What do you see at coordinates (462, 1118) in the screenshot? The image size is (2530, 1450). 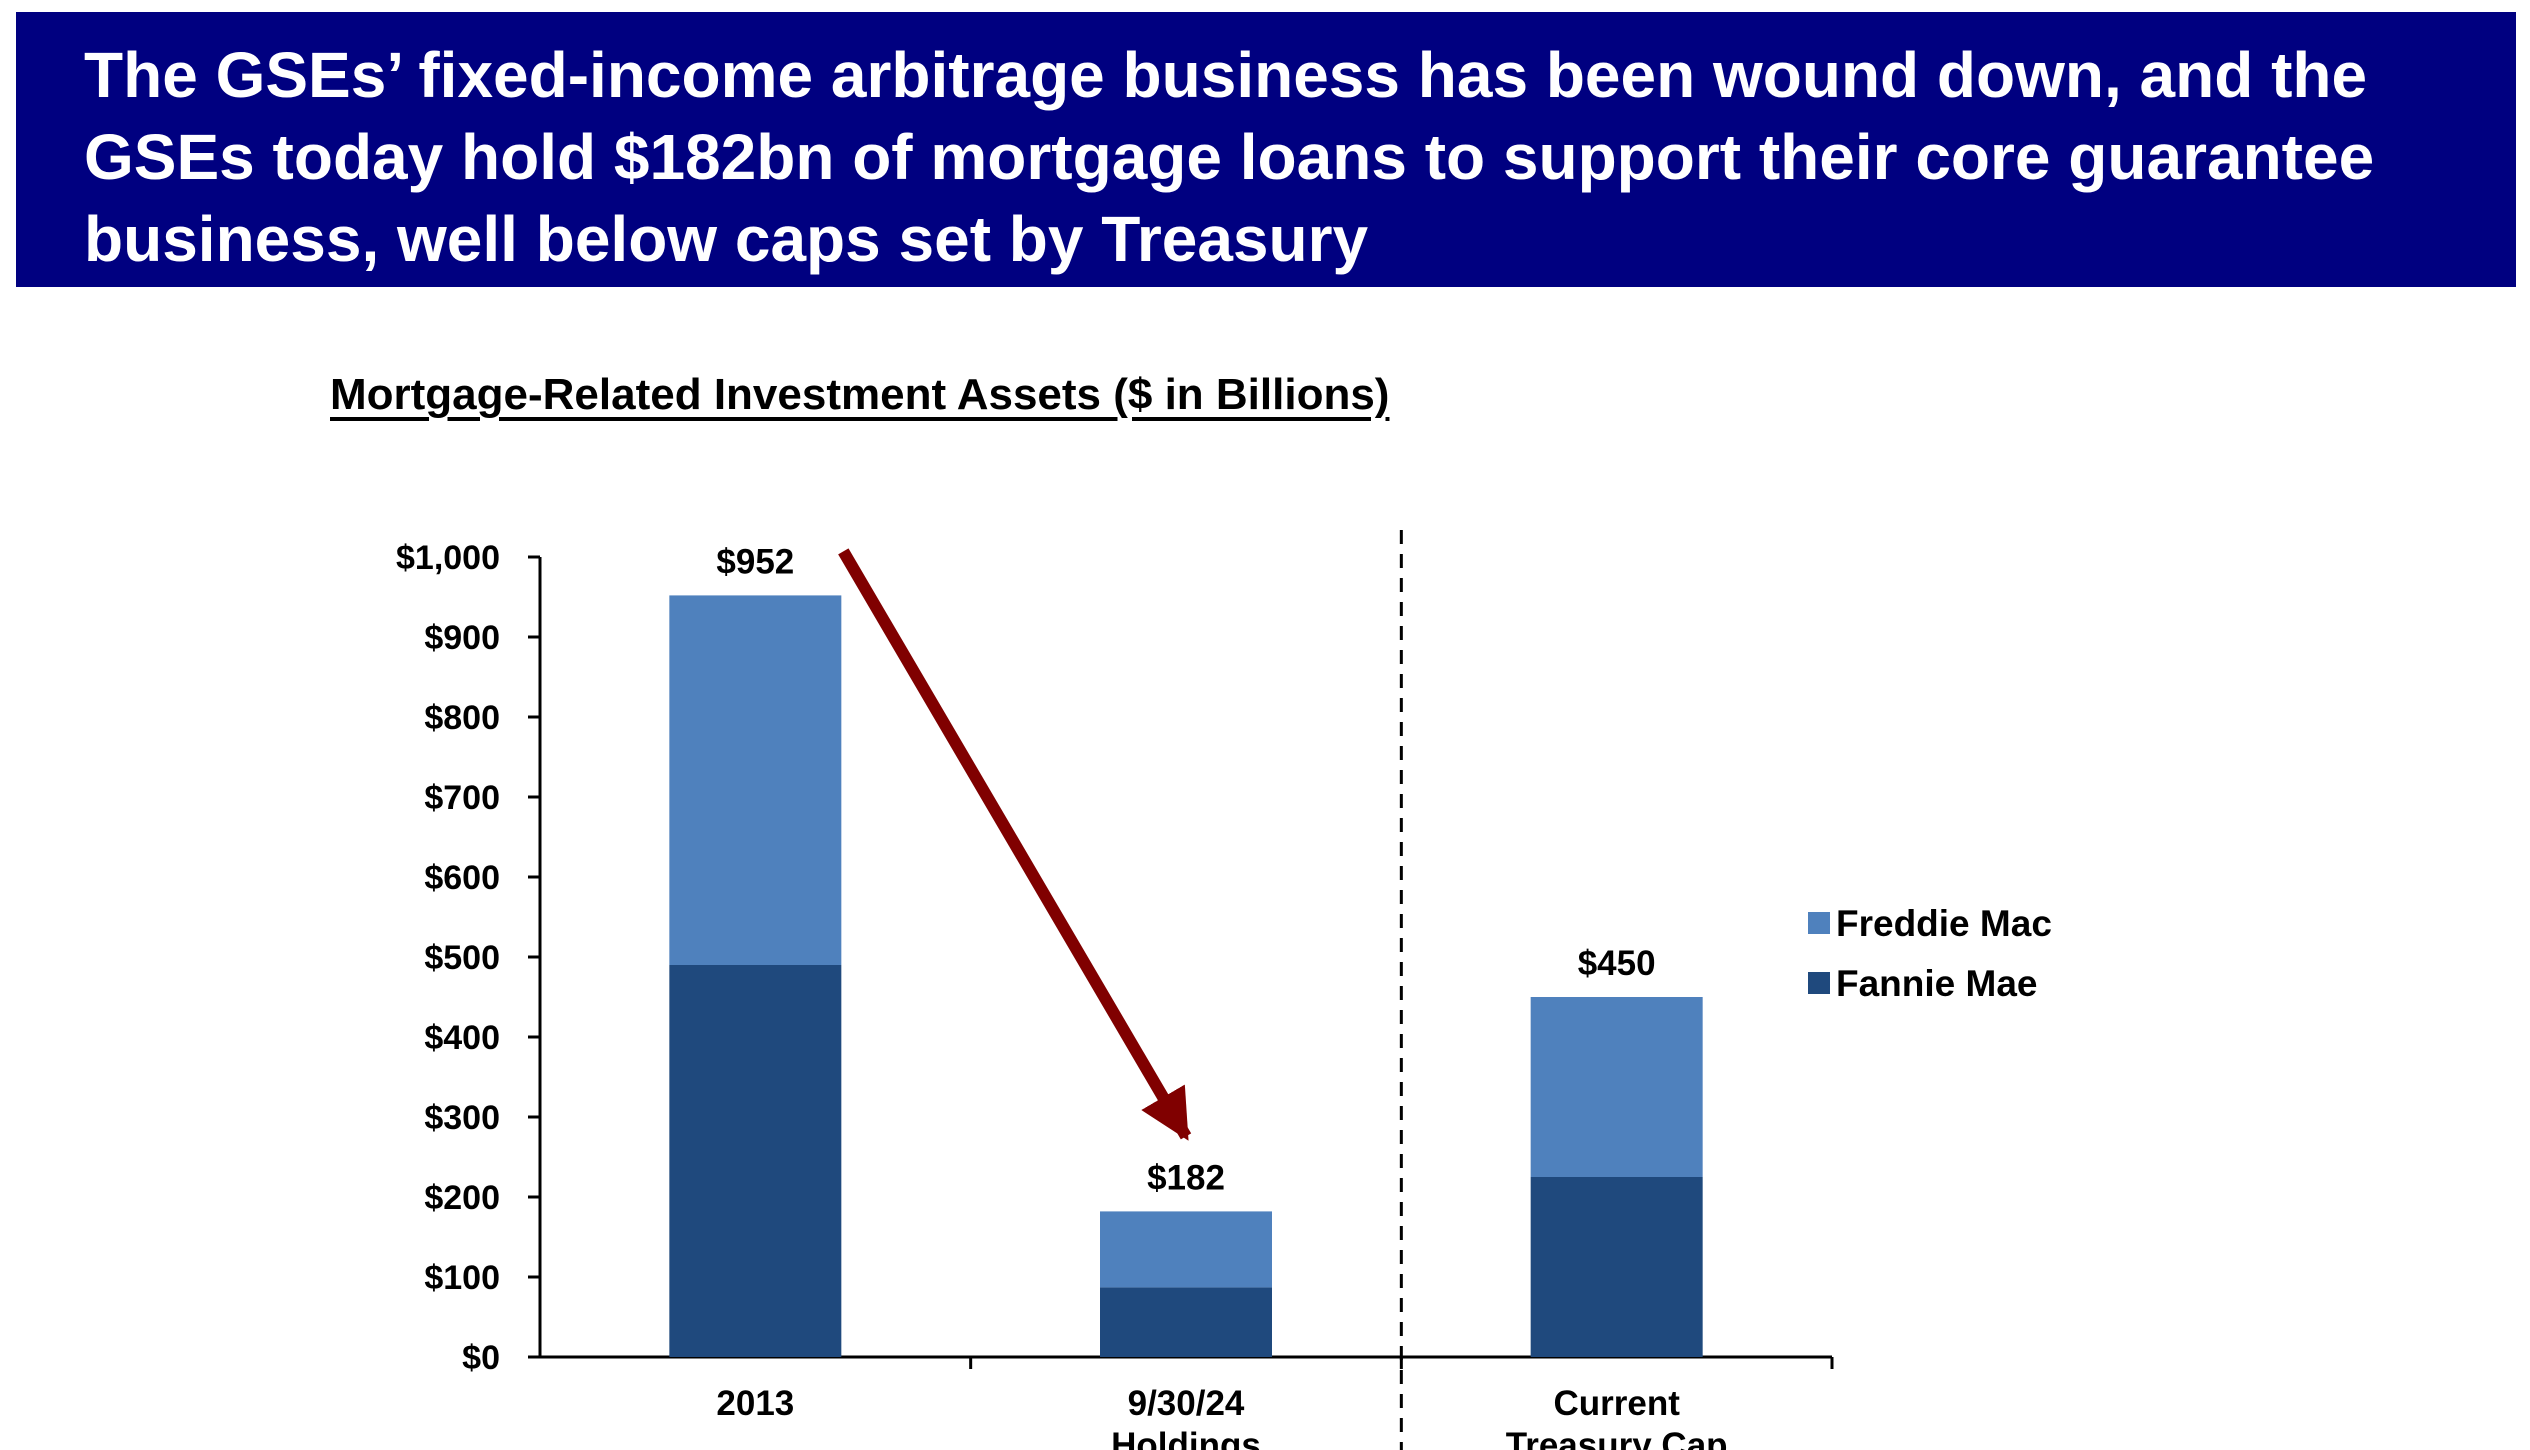 I see `y-tick-label: $300` at bounding box center [462, 1118].